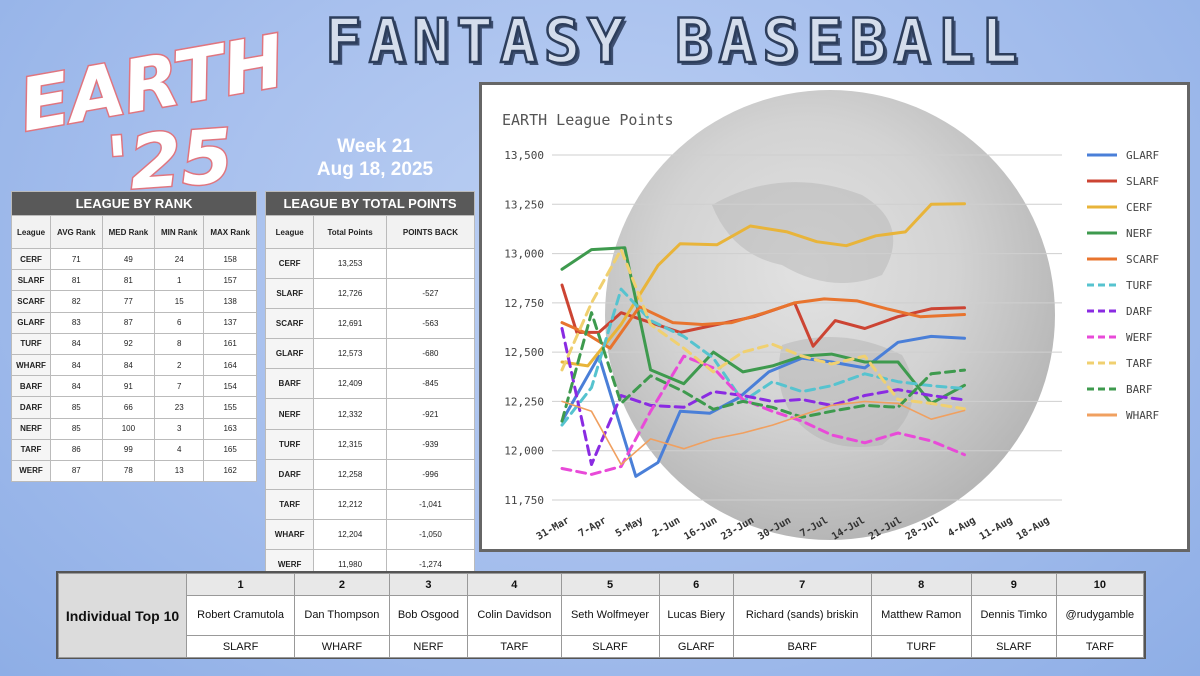 This screenshot has height=676, width=1200. Describe the element at coordinates (763, 323) in the screenshot. I see `series-line-scarf` at that location.